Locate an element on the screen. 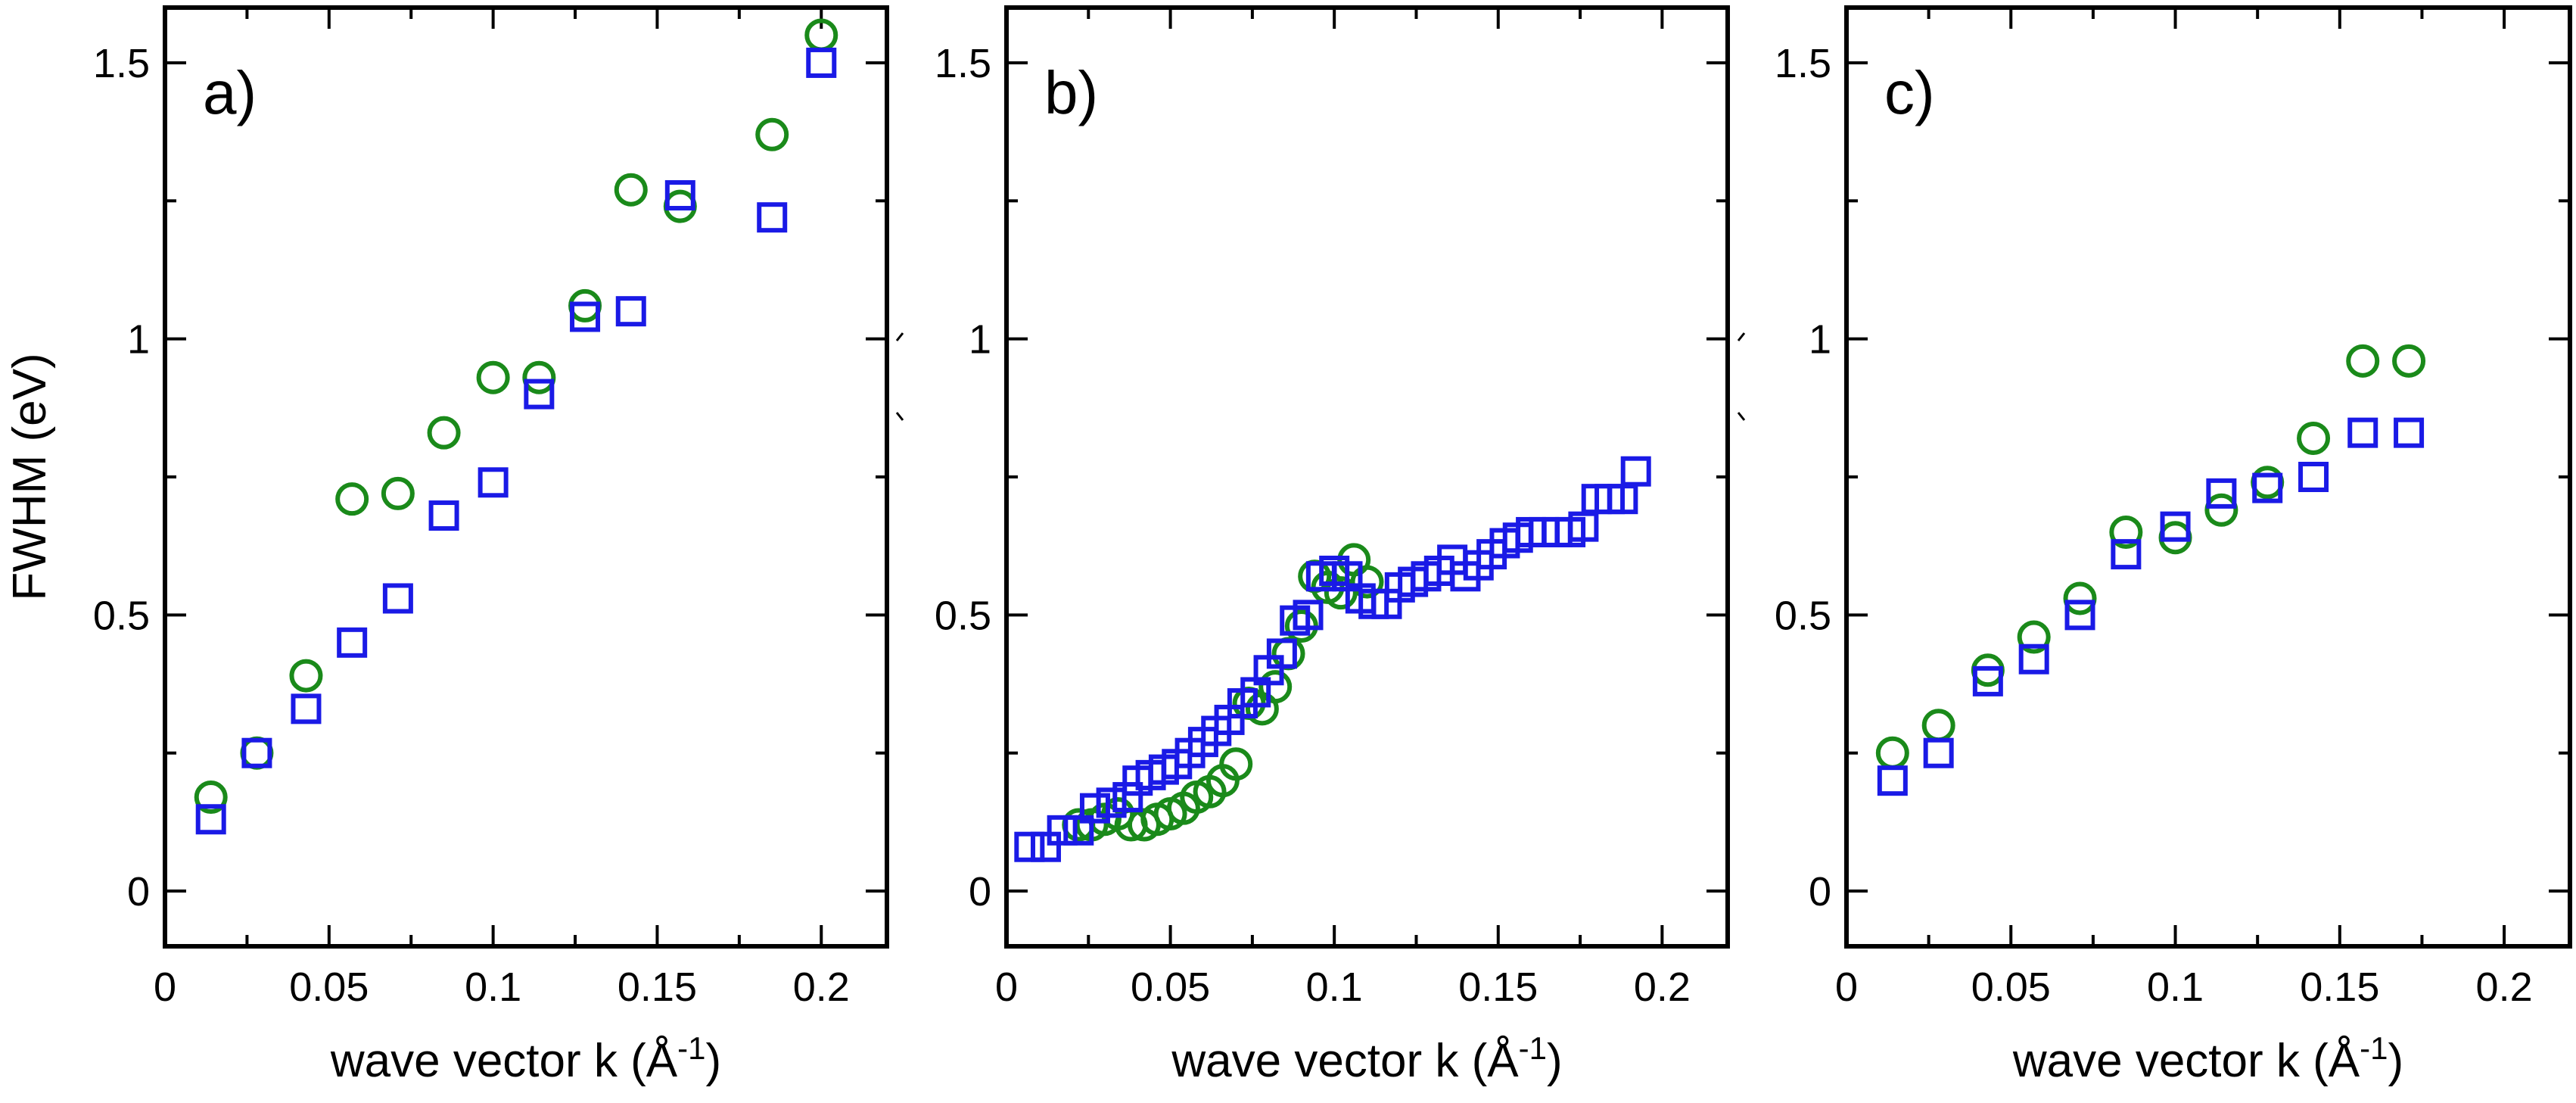  y-tick-label: 0.5 is located at coordinates (121, 615).